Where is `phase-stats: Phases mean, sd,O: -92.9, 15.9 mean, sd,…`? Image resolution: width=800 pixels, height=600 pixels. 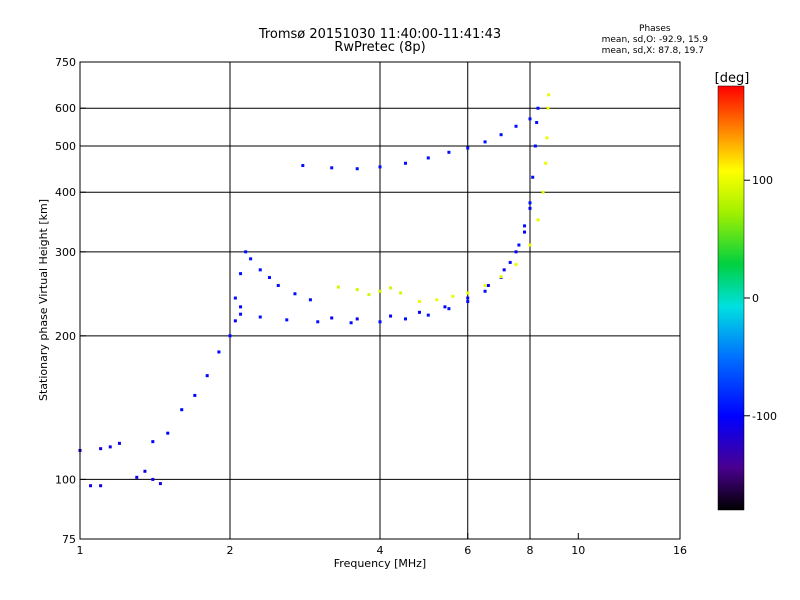 phase-stats: Phases mean, sd,O: -92.9, 15.9 mean, sd,… is located at coordinates (655, 40).